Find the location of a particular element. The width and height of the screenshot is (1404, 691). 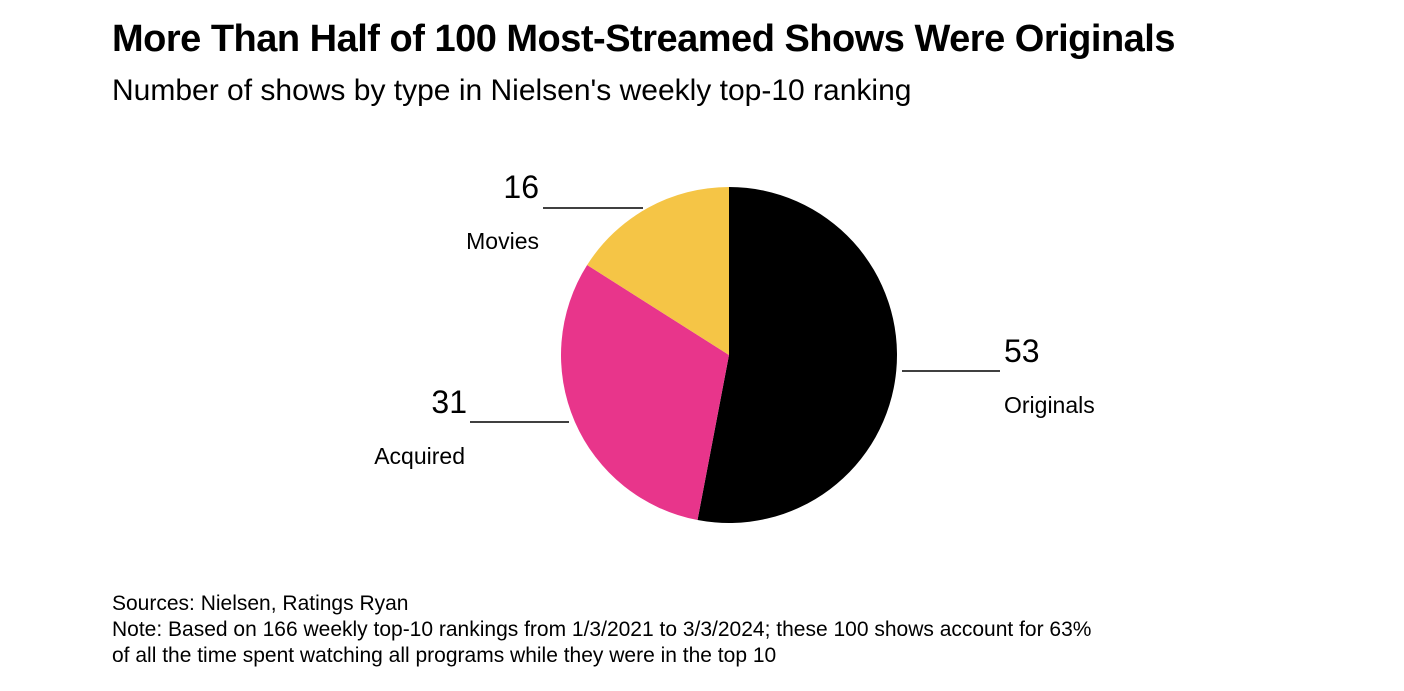

value-label-originals: 53 is located at coordinates (1022, 351).